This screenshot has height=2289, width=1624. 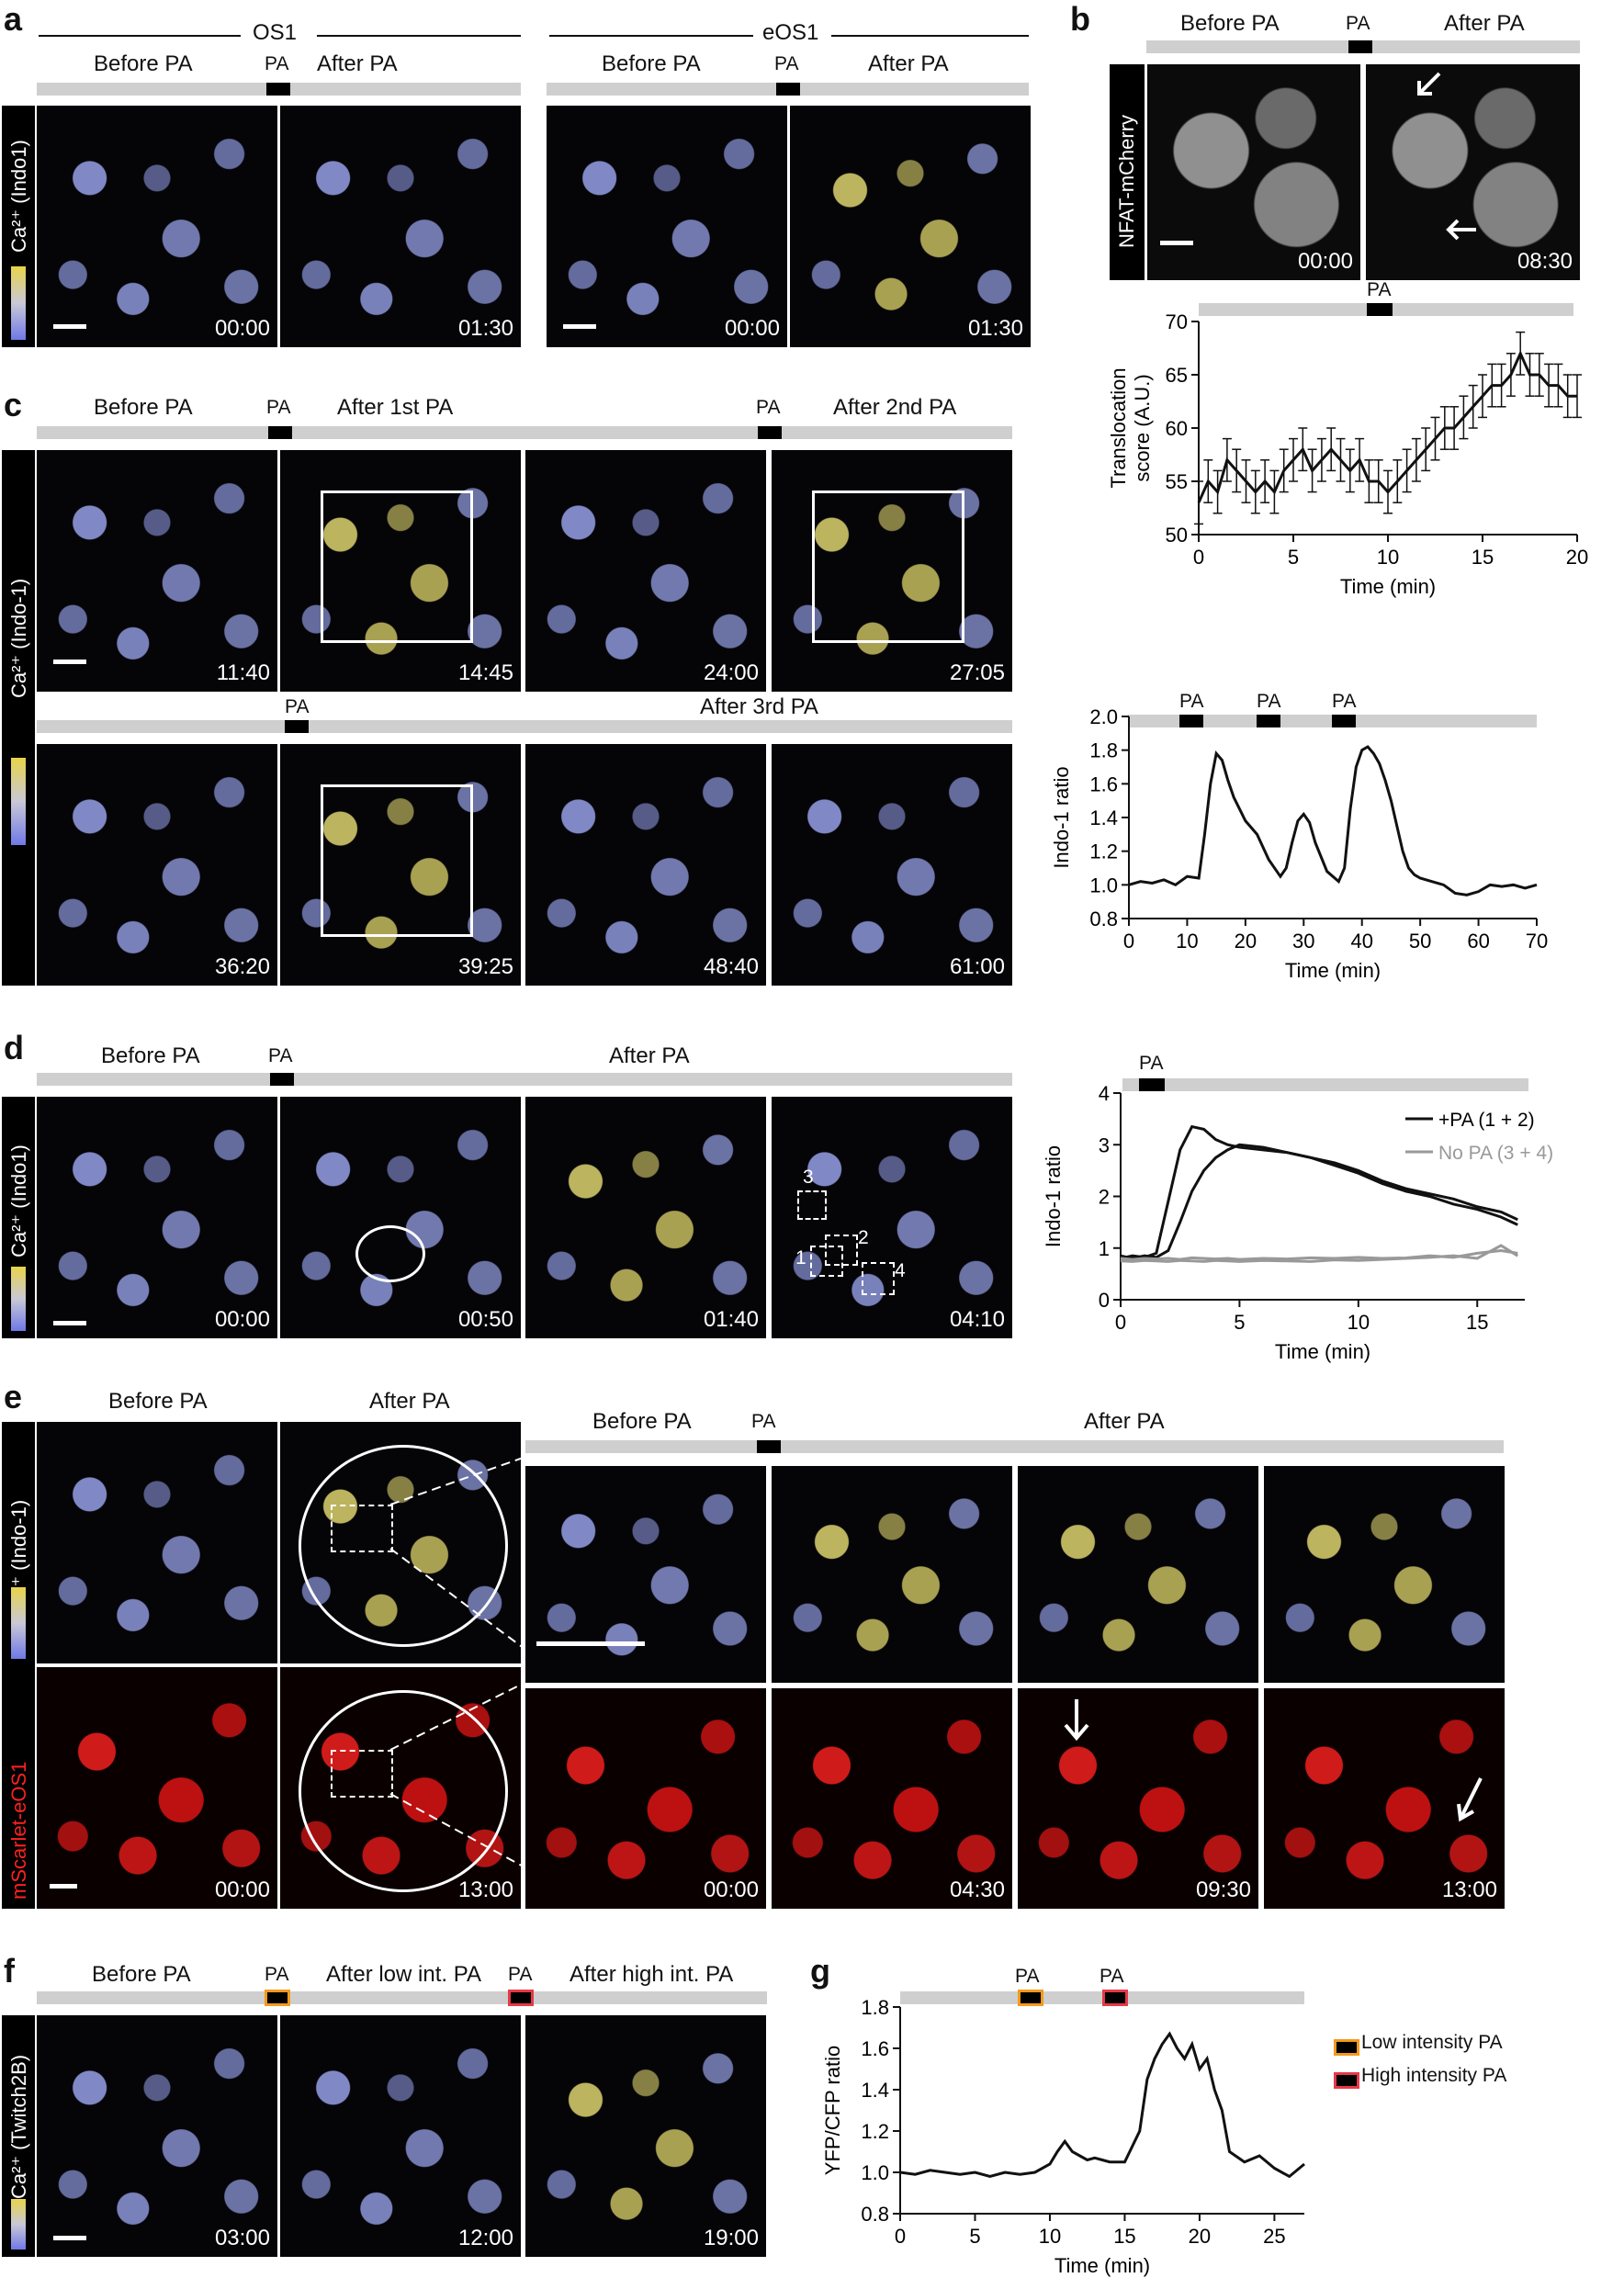 What do you see at coordinates (13, 19) in the screenshot?
I see `panel-label-a: a` at bounding box center [13, 19].